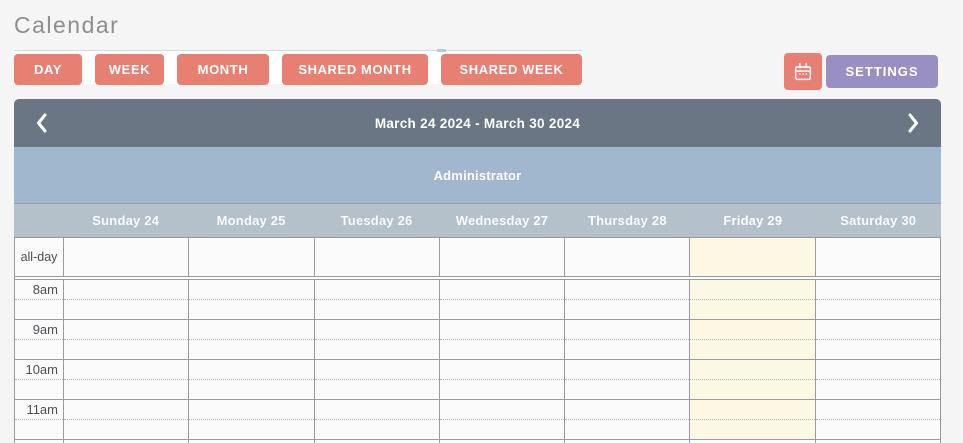 Image resolution: width=963 pixels, height=443 pixels. Describe the element at coordinates (441, 50) in the screenshot. I see `active-tab-tick` at that location.